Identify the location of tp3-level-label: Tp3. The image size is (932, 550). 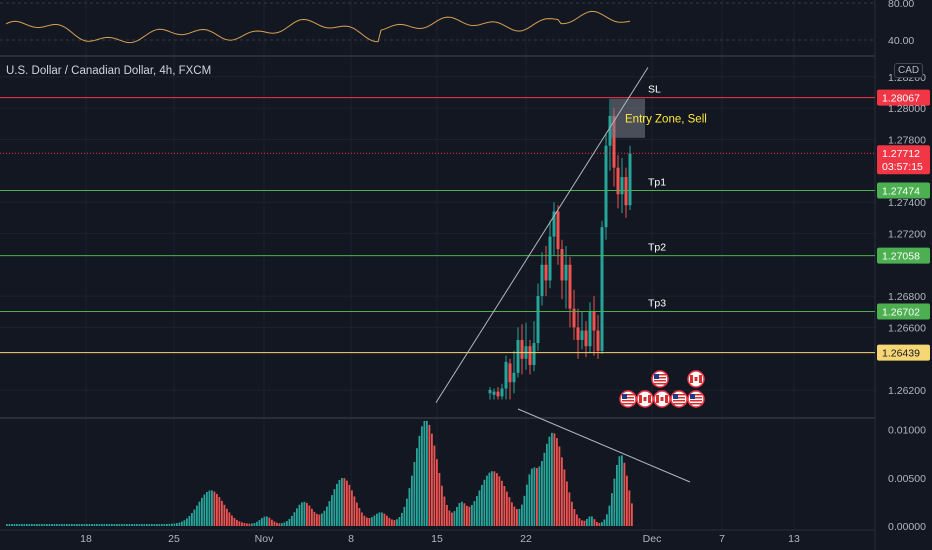
(657, 303).